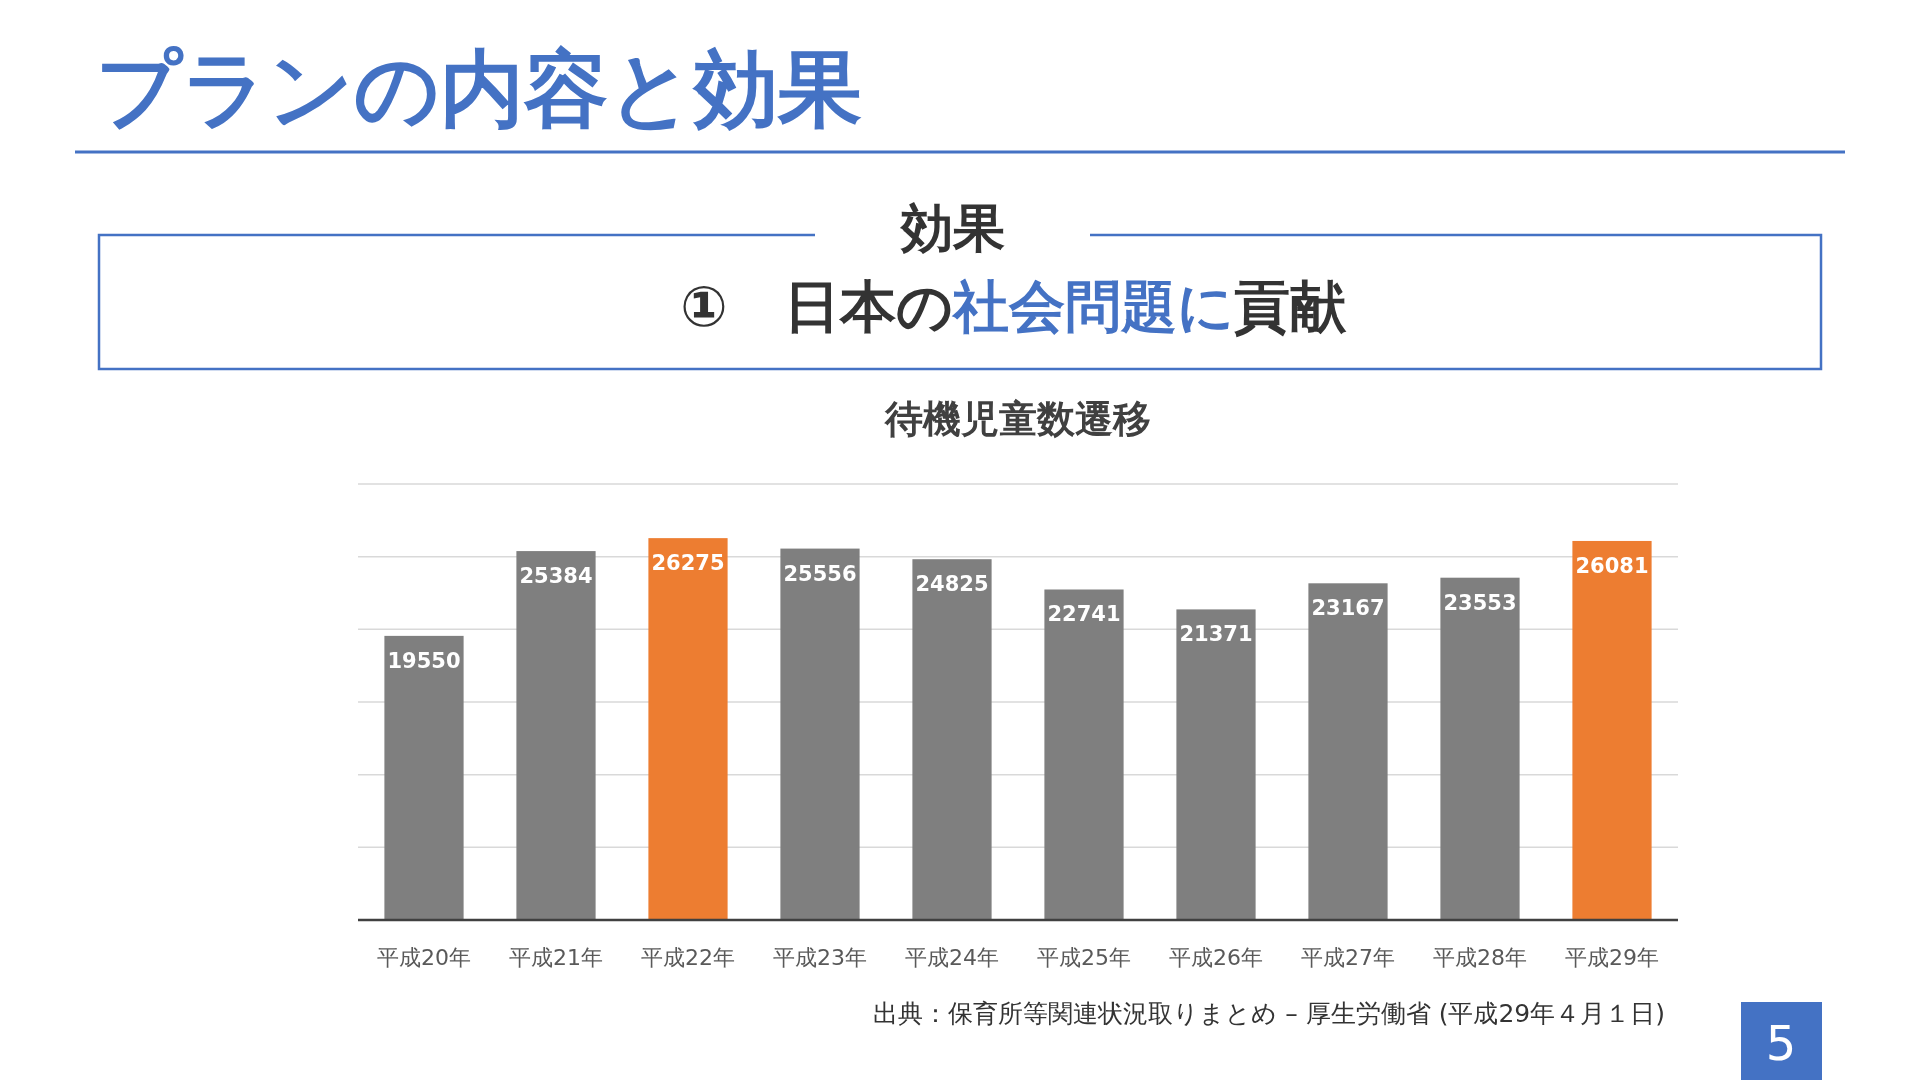  I want to click on x-tick-label: 平成24年, so click(952, 957).